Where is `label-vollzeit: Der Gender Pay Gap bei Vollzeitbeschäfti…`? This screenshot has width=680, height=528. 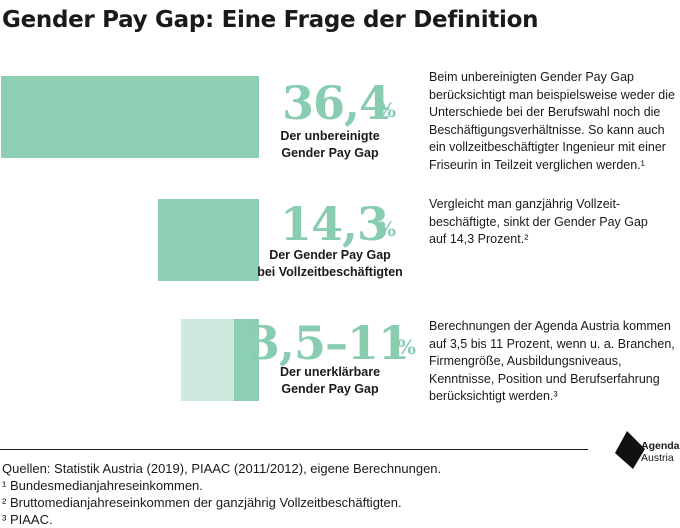 label-vollzeit: Der Gender Pay Gap bei Vollzeitbeschäfti… is located at coordinates (330, 264).